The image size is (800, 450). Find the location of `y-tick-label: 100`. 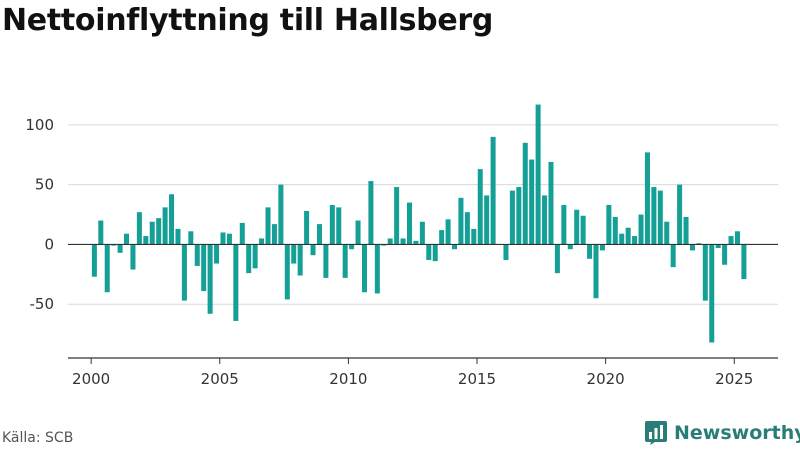

y-tick-label: 100 is located at coordinates (39, 125).